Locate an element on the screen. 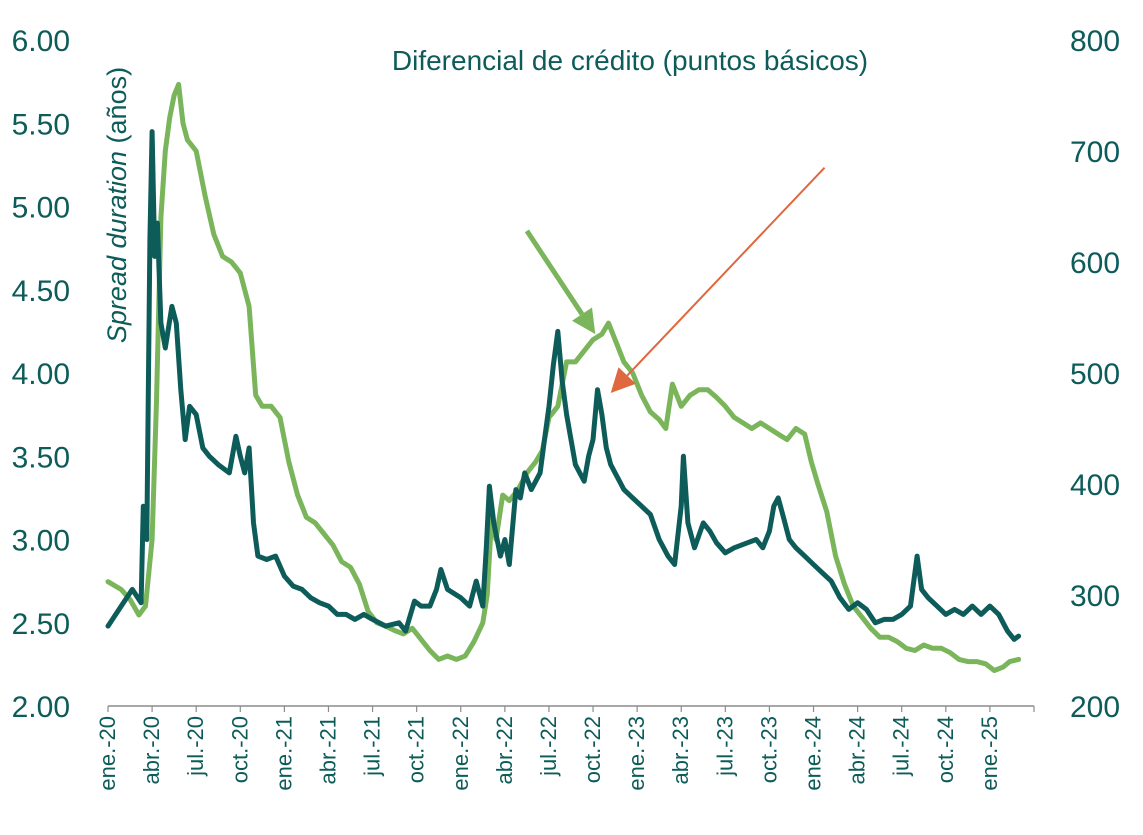 The width and height of the screenshot is (1143, 835). y-axis-left: 2.00 2.50 3.00 3.50 4.00 4.50 5.00 5.50 6.00 is located at coordinates (41, 374).